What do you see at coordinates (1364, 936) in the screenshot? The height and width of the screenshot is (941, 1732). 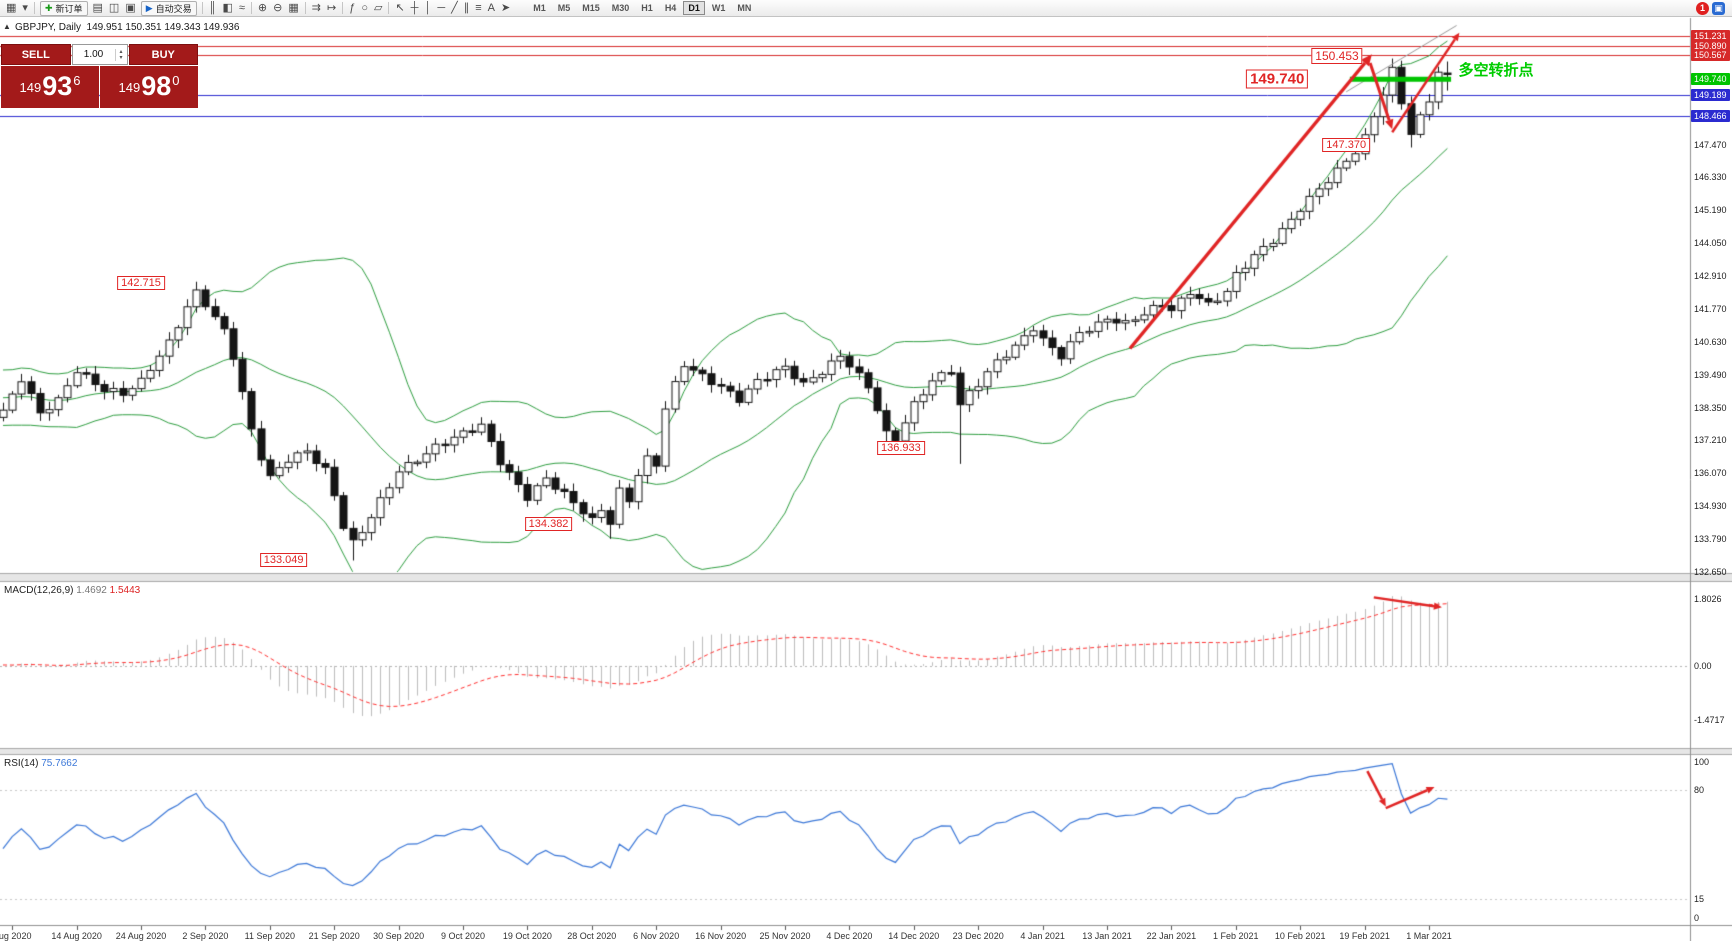 I see `date-label: 19 Feb 2021` at bounding box center [1364, 936].